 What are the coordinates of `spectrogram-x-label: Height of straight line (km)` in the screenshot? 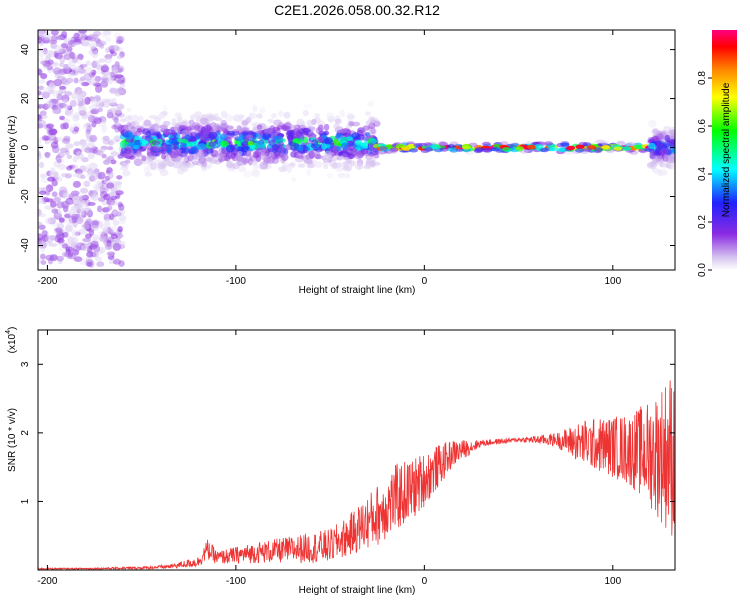 It's located at (357, 290).